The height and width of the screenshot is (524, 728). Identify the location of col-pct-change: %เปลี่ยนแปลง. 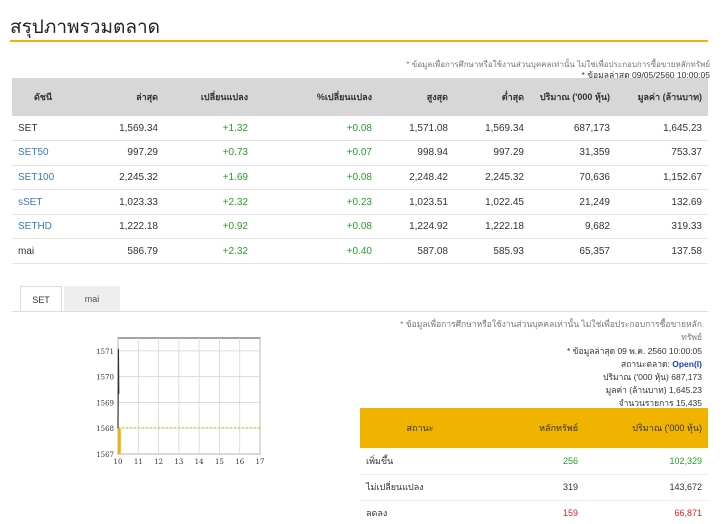
(316, 97).